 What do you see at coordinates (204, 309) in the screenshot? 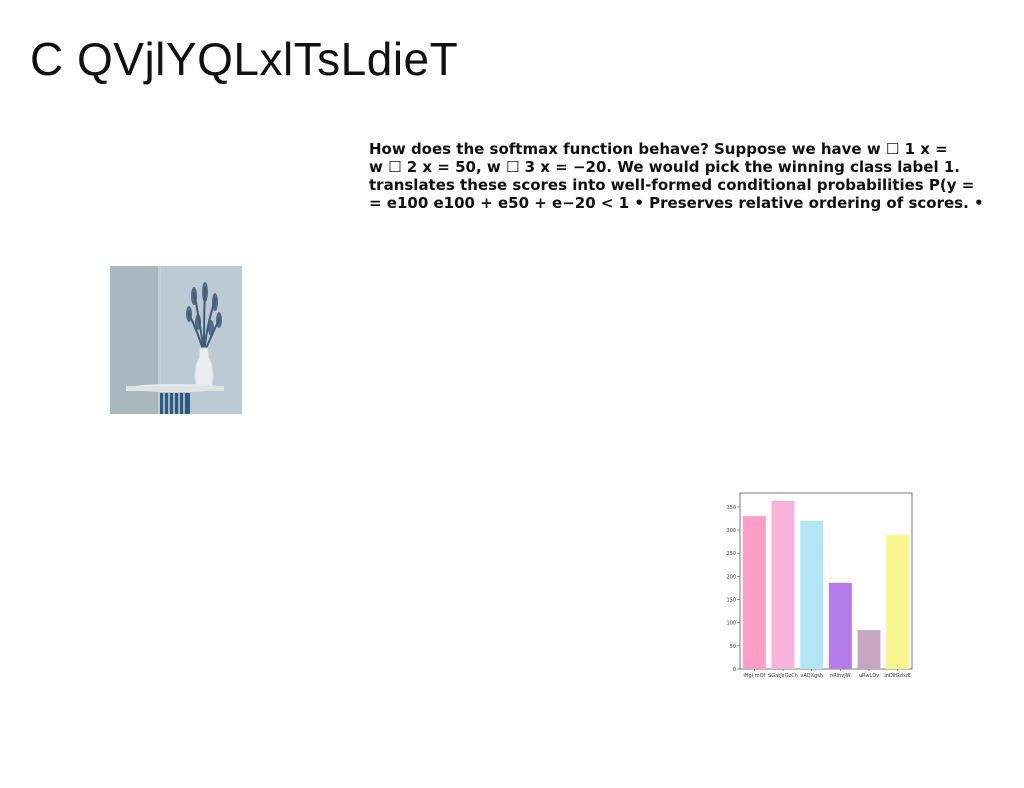
I see `plant-leaves` at bounding box center [204, 309].